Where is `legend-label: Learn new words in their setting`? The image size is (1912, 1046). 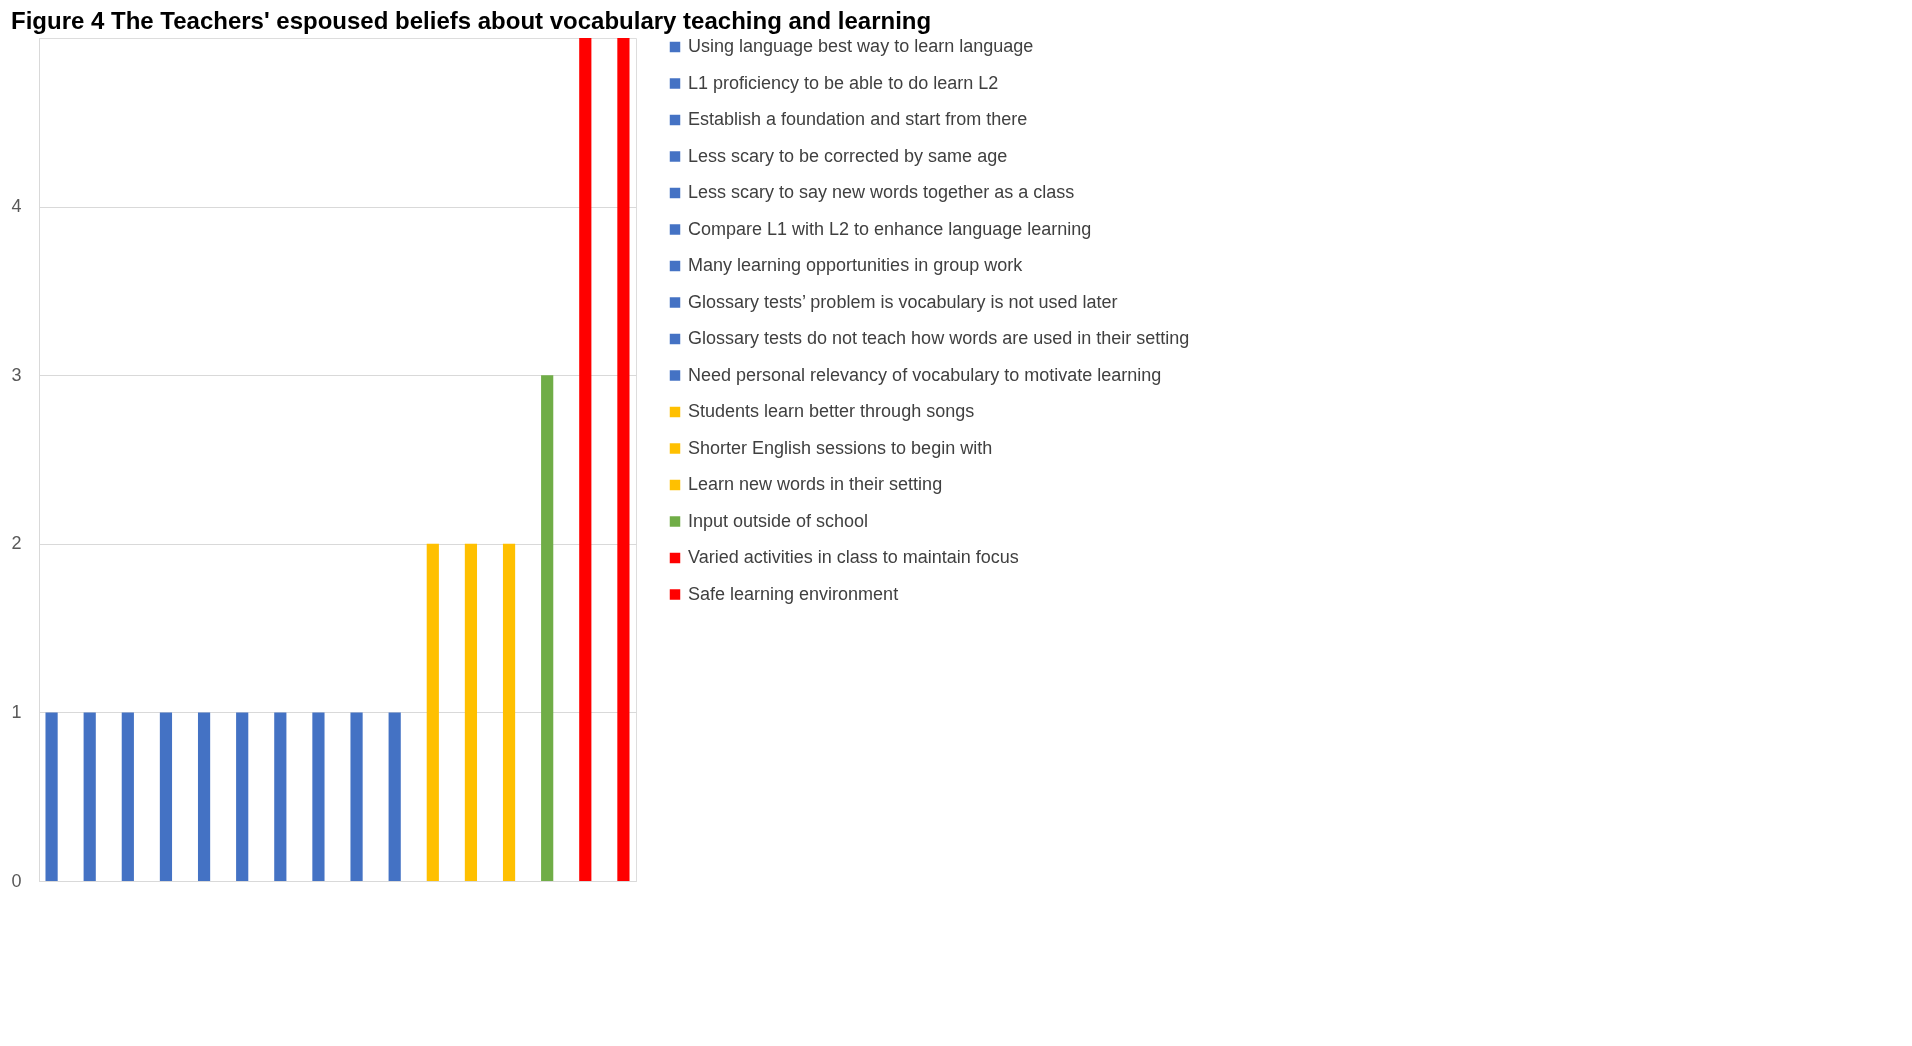 legend-label: Learn new words in their setting is located at coordinates (815, 484).